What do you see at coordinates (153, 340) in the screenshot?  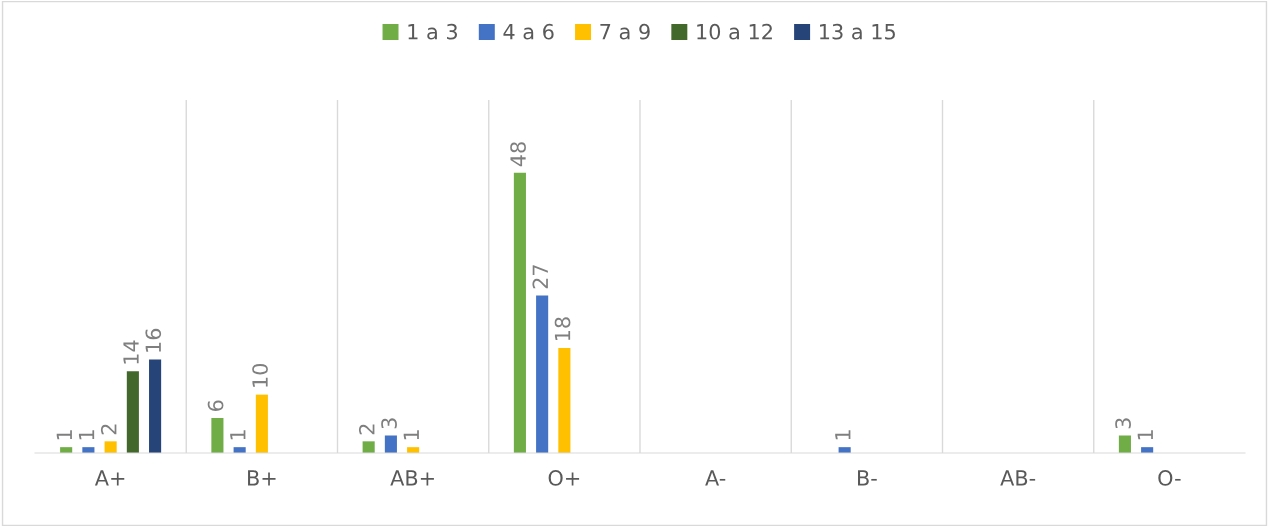 I see `data-label: 16` at bounding box center [153, 340].